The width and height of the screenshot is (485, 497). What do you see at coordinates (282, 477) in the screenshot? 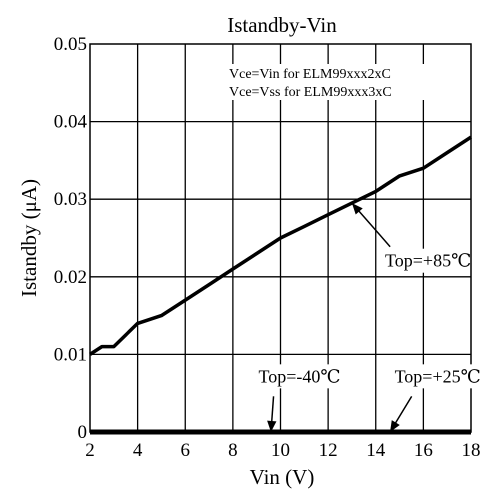
I see `x-axis-label: Vin (V)` at bounding box center [282, 477].